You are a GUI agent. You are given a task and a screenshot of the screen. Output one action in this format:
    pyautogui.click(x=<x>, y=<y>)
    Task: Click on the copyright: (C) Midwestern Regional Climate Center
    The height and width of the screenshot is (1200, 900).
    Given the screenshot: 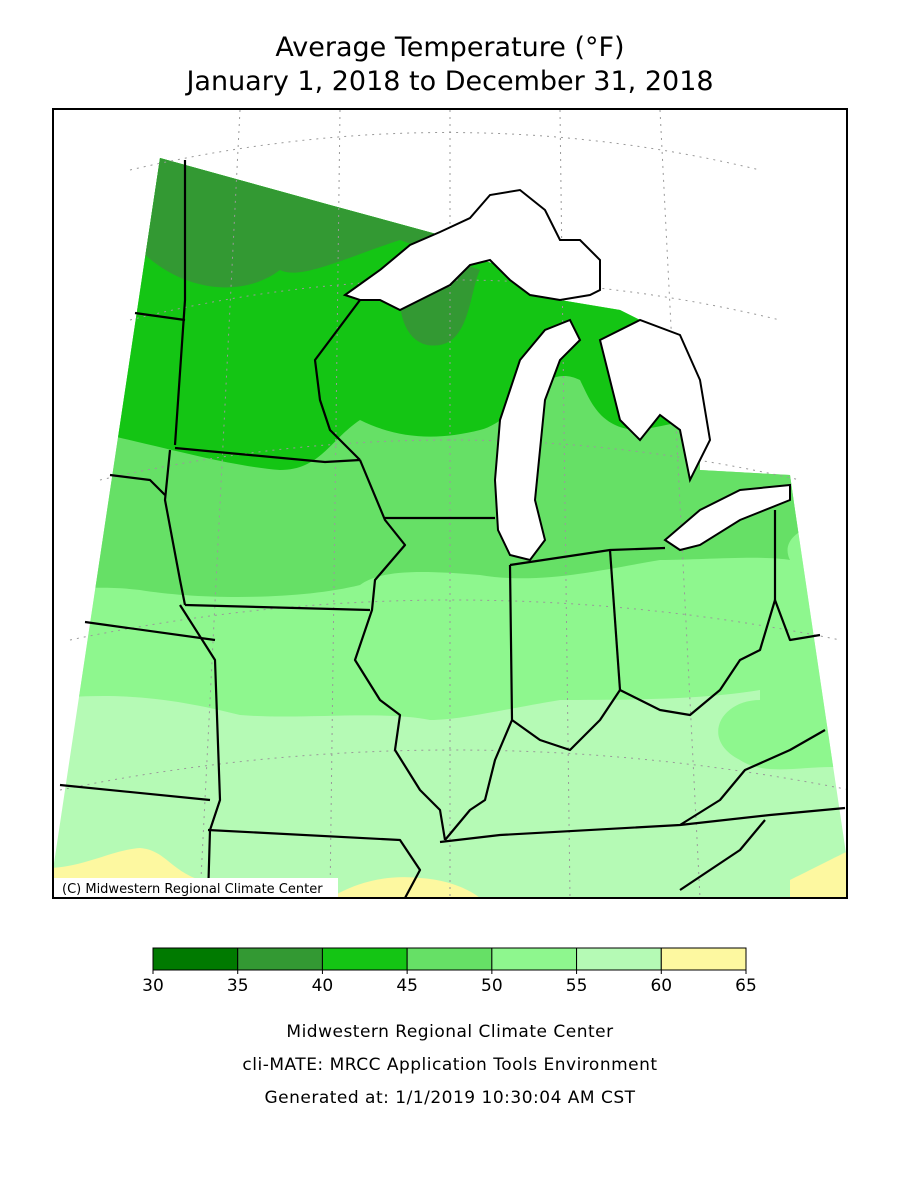 What is the action you would take?
    pyautogui.click(x=192, y=889)
    